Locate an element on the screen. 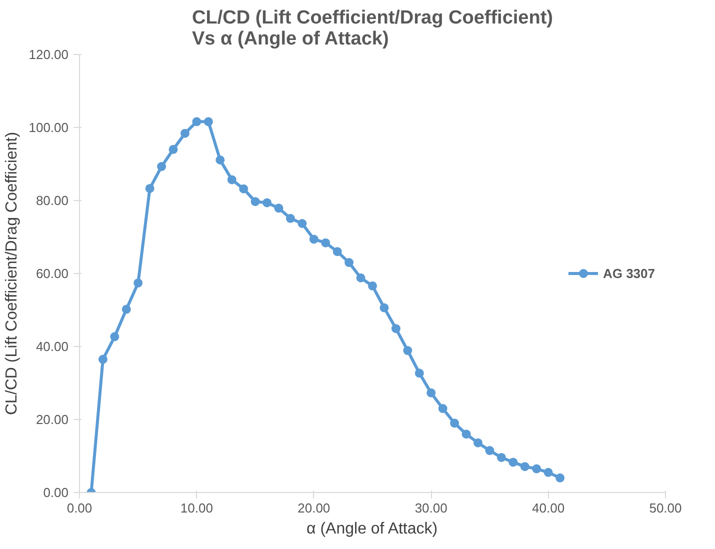 This screenshot has width=715, height=549. x-tick-label: 30.00 is located at coordinates (431, 508).